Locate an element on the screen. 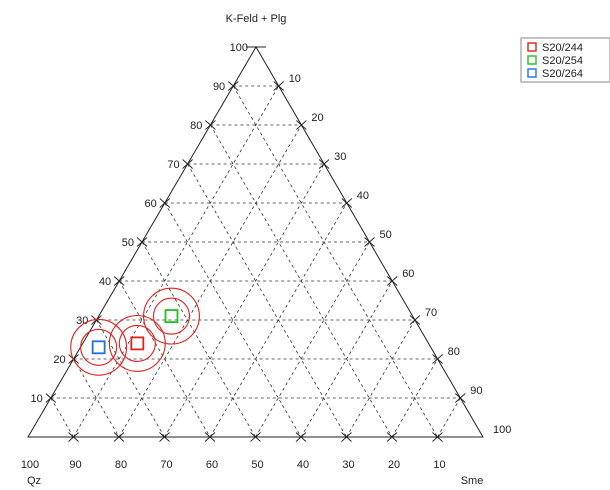 This screenshot has width=610, height=490. right-edge-tick-label: 10 is located at coordinates (295, 79).